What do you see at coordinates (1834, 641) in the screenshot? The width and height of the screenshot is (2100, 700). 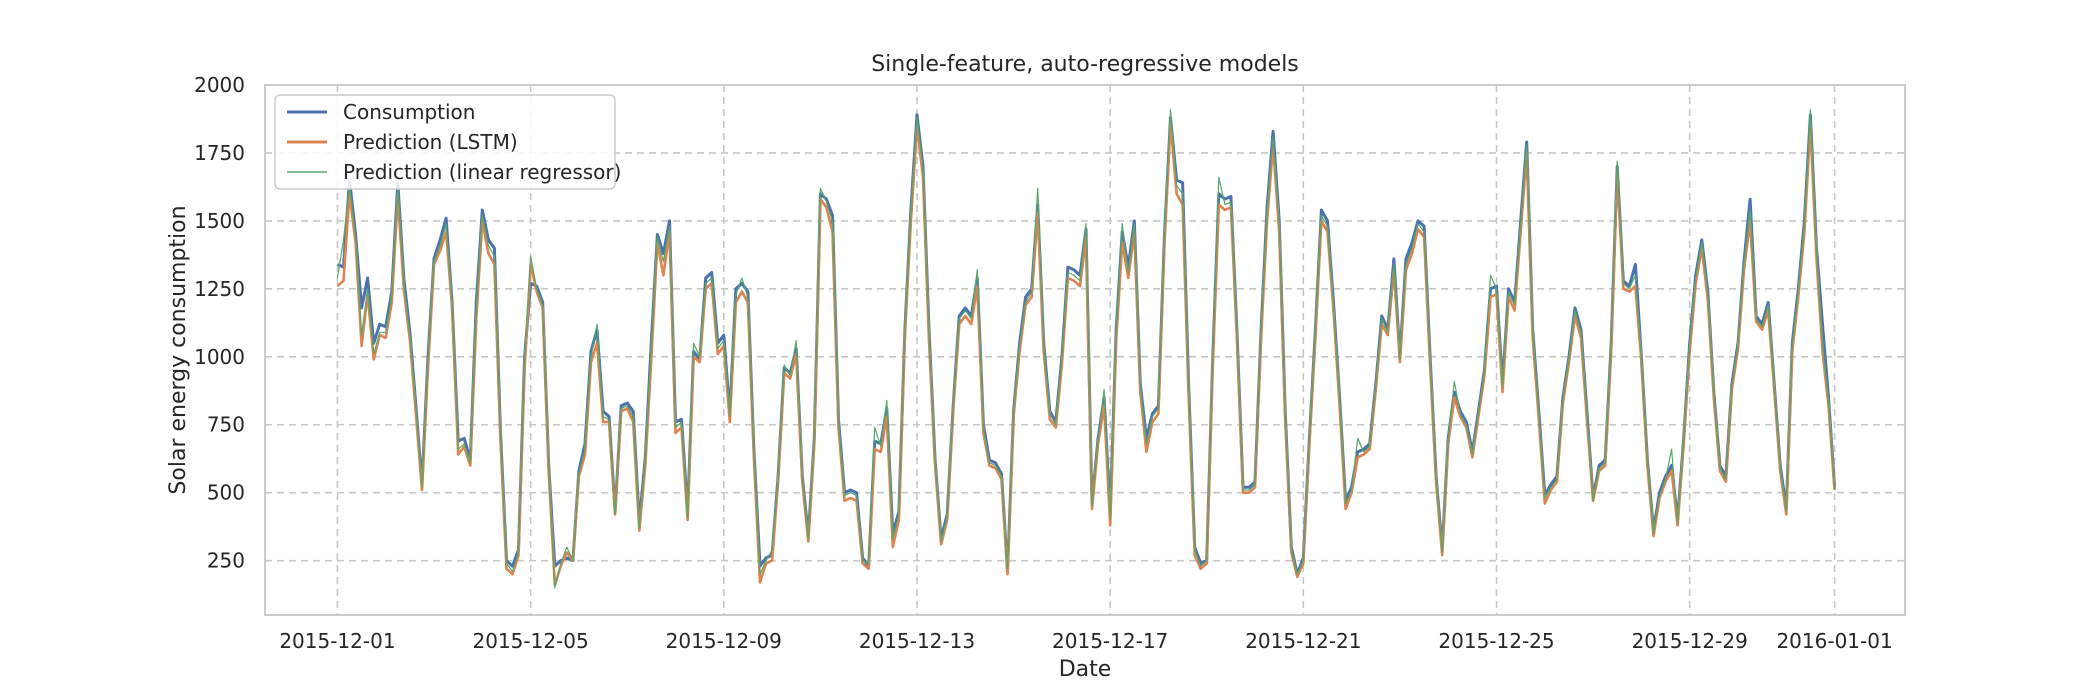 I see `x-tick-label: 2016-01-01` at bounding box center [1834, 641].